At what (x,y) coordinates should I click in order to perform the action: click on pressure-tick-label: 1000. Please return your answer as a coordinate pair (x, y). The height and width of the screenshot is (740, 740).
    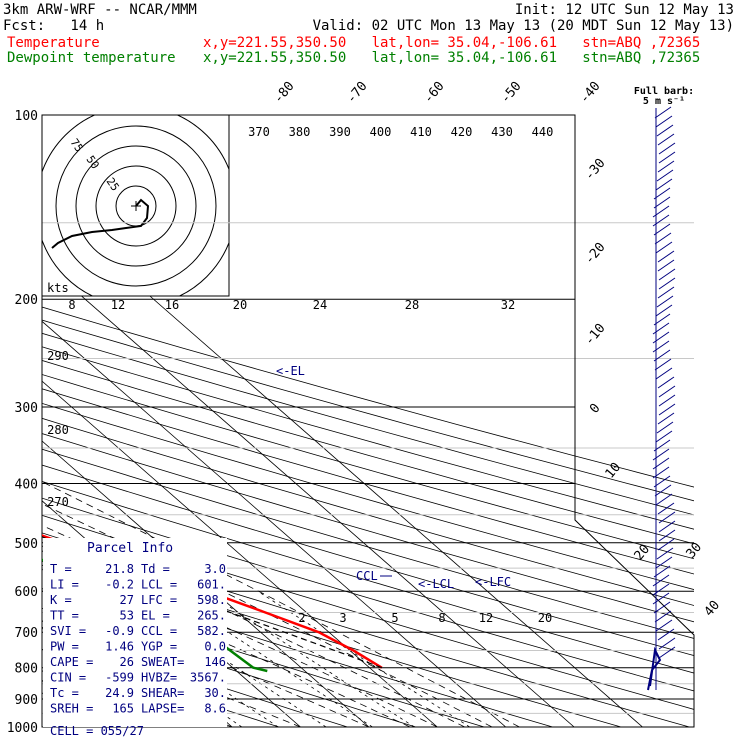
    Looking at the image, I should click on (22, 728).